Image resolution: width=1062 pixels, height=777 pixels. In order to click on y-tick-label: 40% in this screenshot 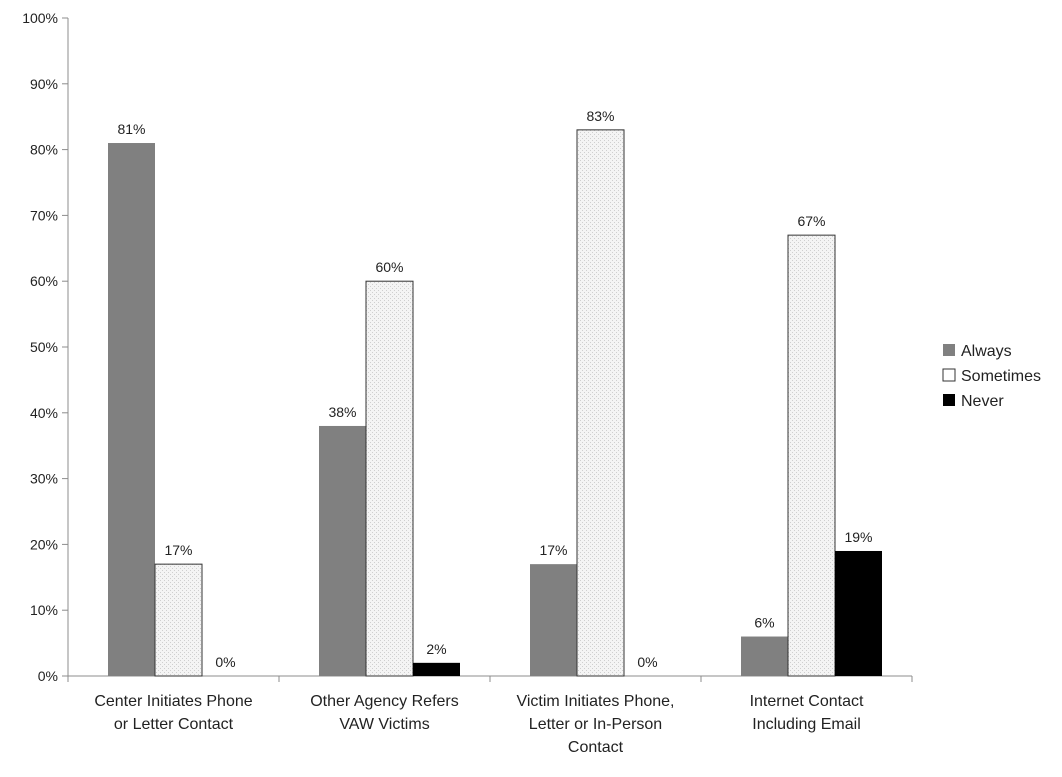, I will do `click(44, 413)`.